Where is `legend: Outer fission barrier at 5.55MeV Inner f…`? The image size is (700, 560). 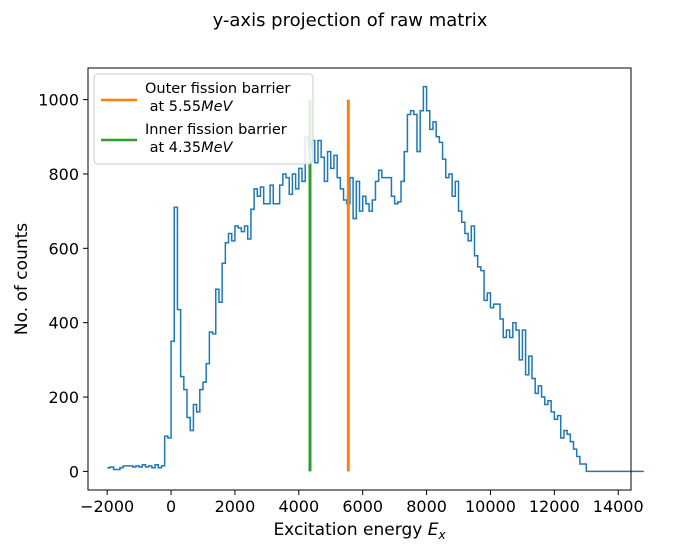
legend: Outer fission barrier at 5.55MeV Inner f… is located at coordinates (203, 119).